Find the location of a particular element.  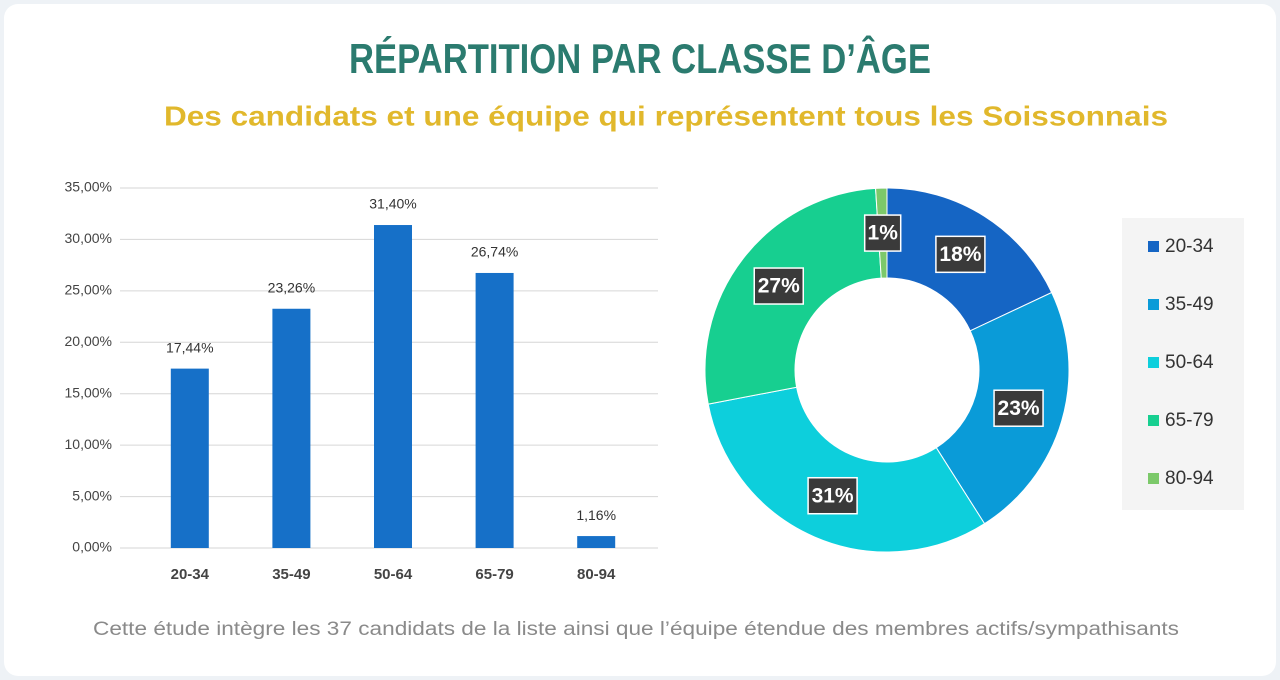

x-tick-label: 65-79 is located at coordinates (494, 574).